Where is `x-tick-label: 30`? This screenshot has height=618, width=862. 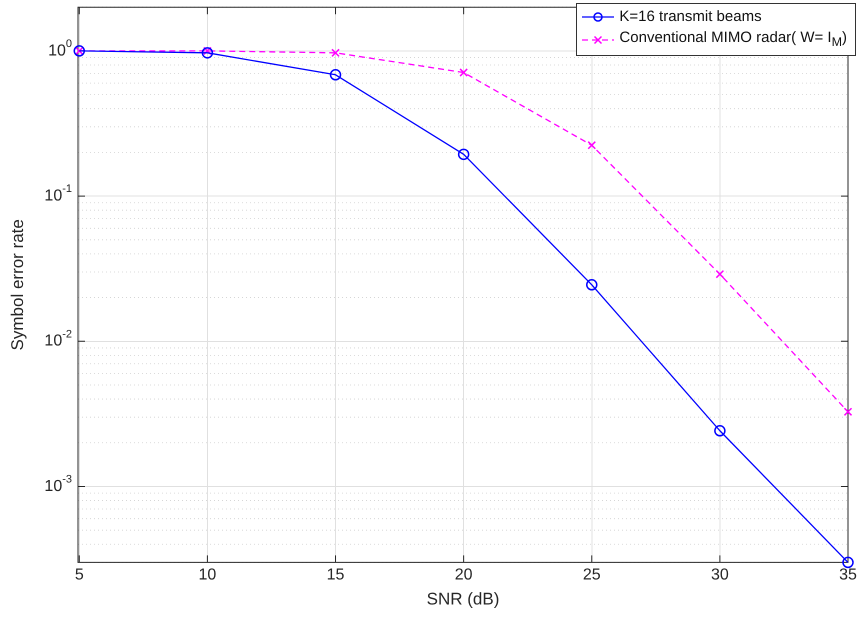
x-tick-label: 30 is located at coordinates (719, 575).